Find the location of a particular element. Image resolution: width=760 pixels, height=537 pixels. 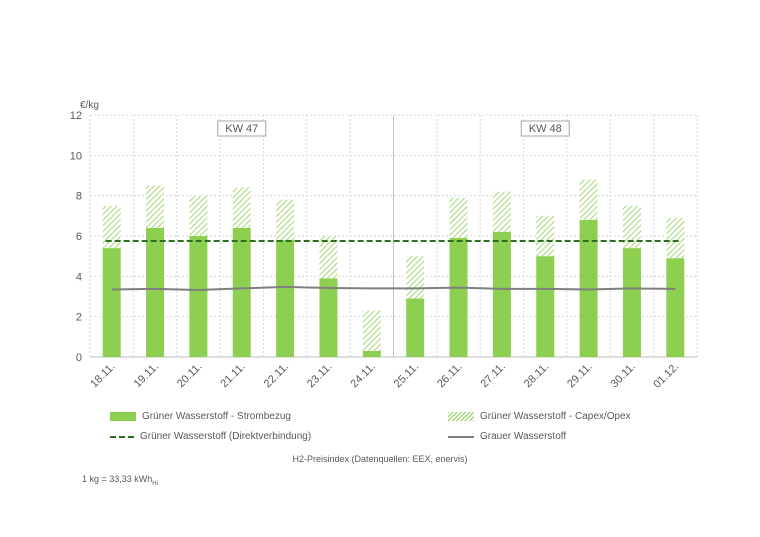

y-tick-label: 12 is located at coordinates (76, 116).